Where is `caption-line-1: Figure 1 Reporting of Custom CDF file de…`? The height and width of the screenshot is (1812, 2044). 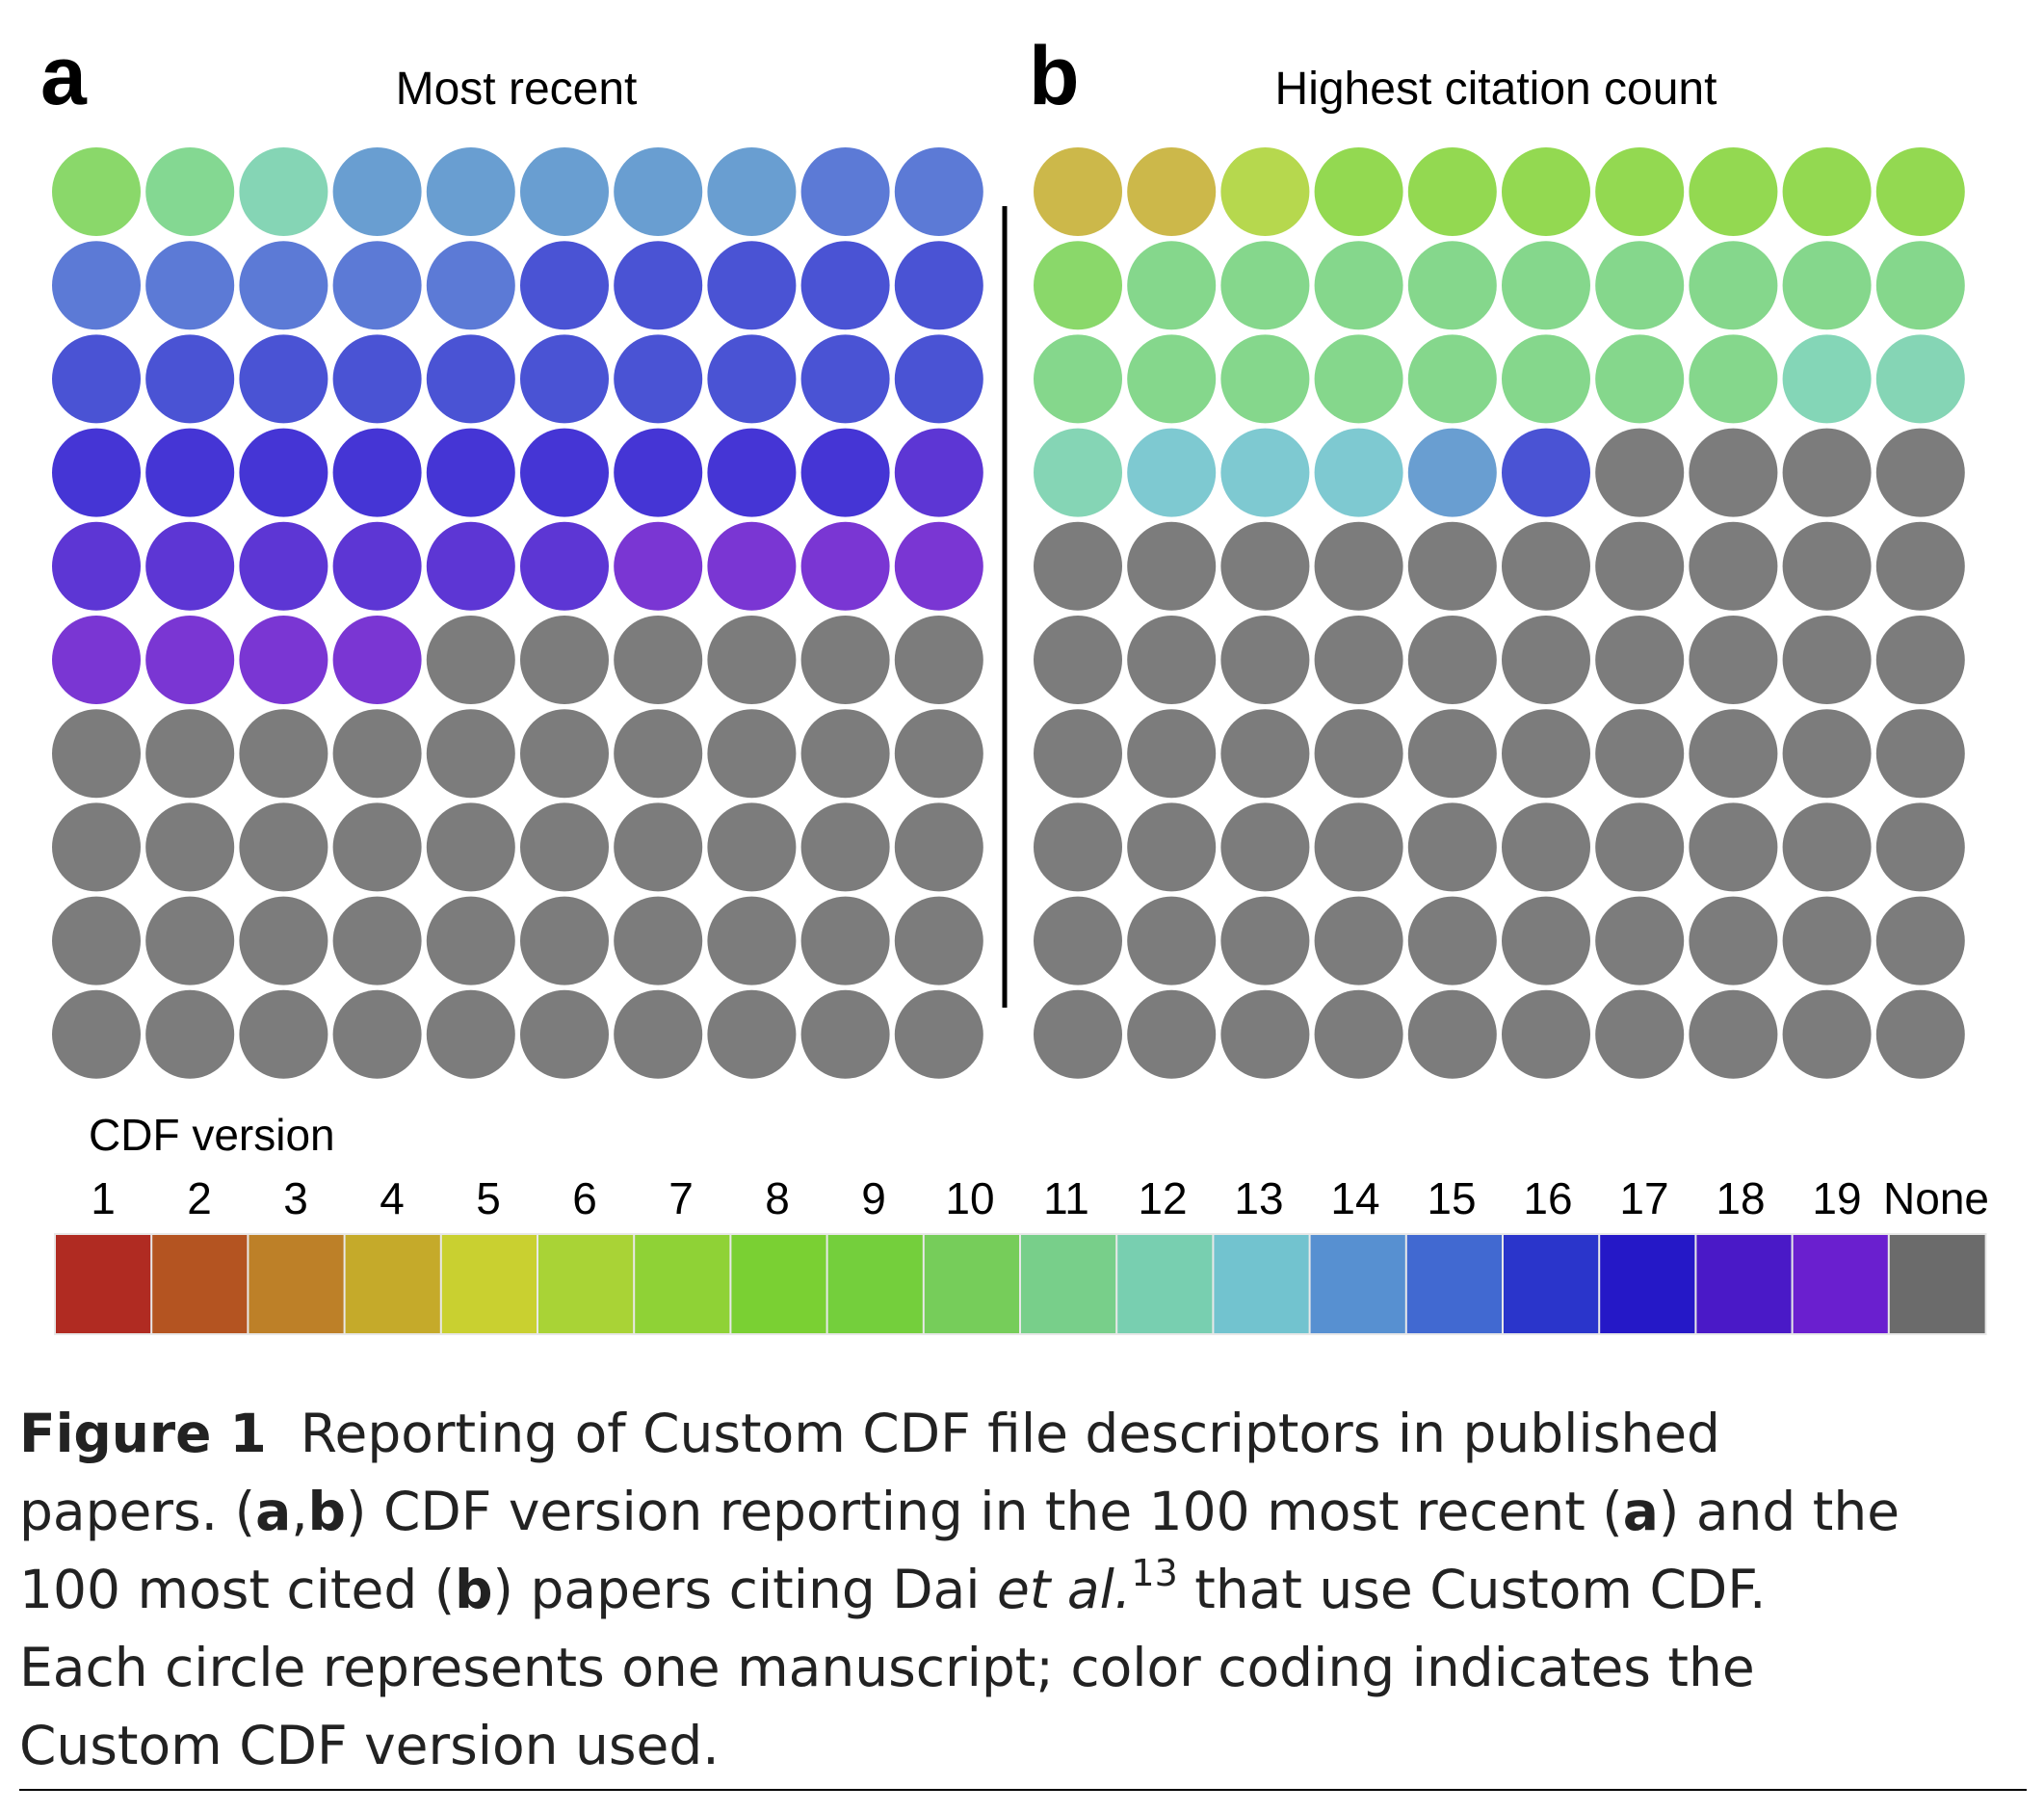
caption-line-1: Figure 1 Reporting of Custom CDF file de… is located at coordinates (869, 1433).